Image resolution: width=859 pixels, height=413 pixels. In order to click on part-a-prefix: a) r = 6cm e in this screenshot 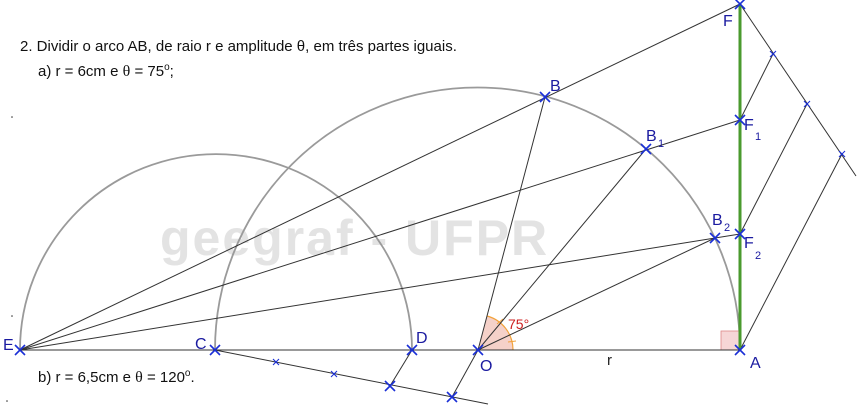, I will do `click(80, 71)`.